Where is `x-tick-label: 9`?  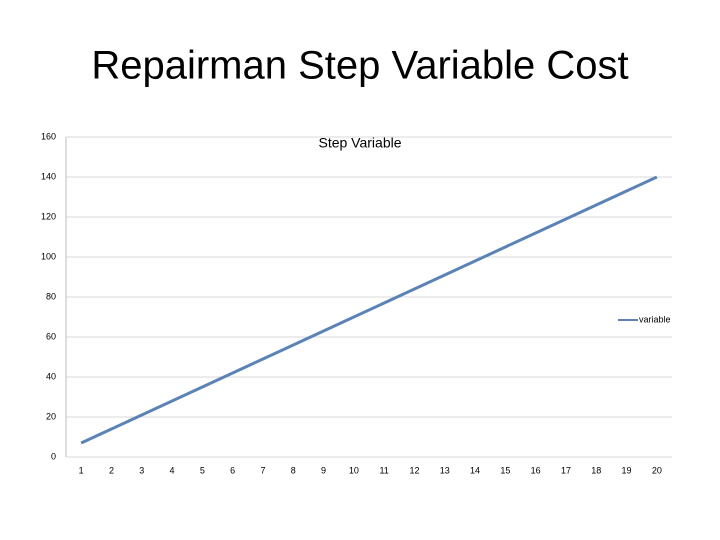 x-tick-label: 9 is located at coordinates (323, 470).